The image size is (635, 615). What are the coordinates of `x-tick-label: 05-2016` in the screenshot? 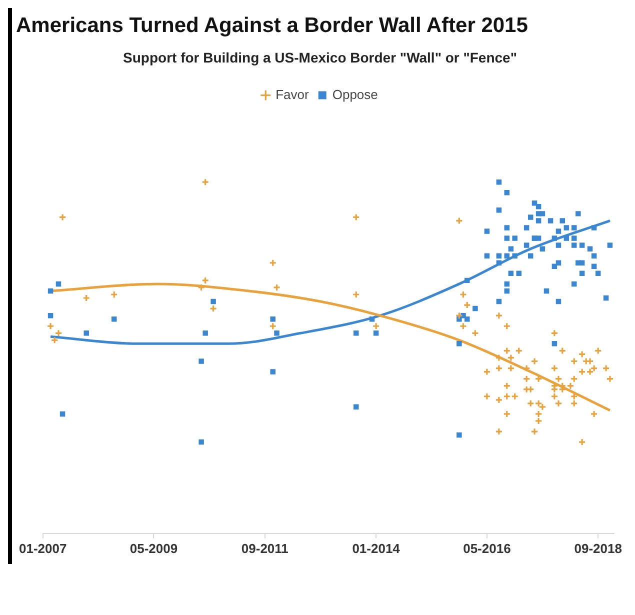 It's located at (487, 548).